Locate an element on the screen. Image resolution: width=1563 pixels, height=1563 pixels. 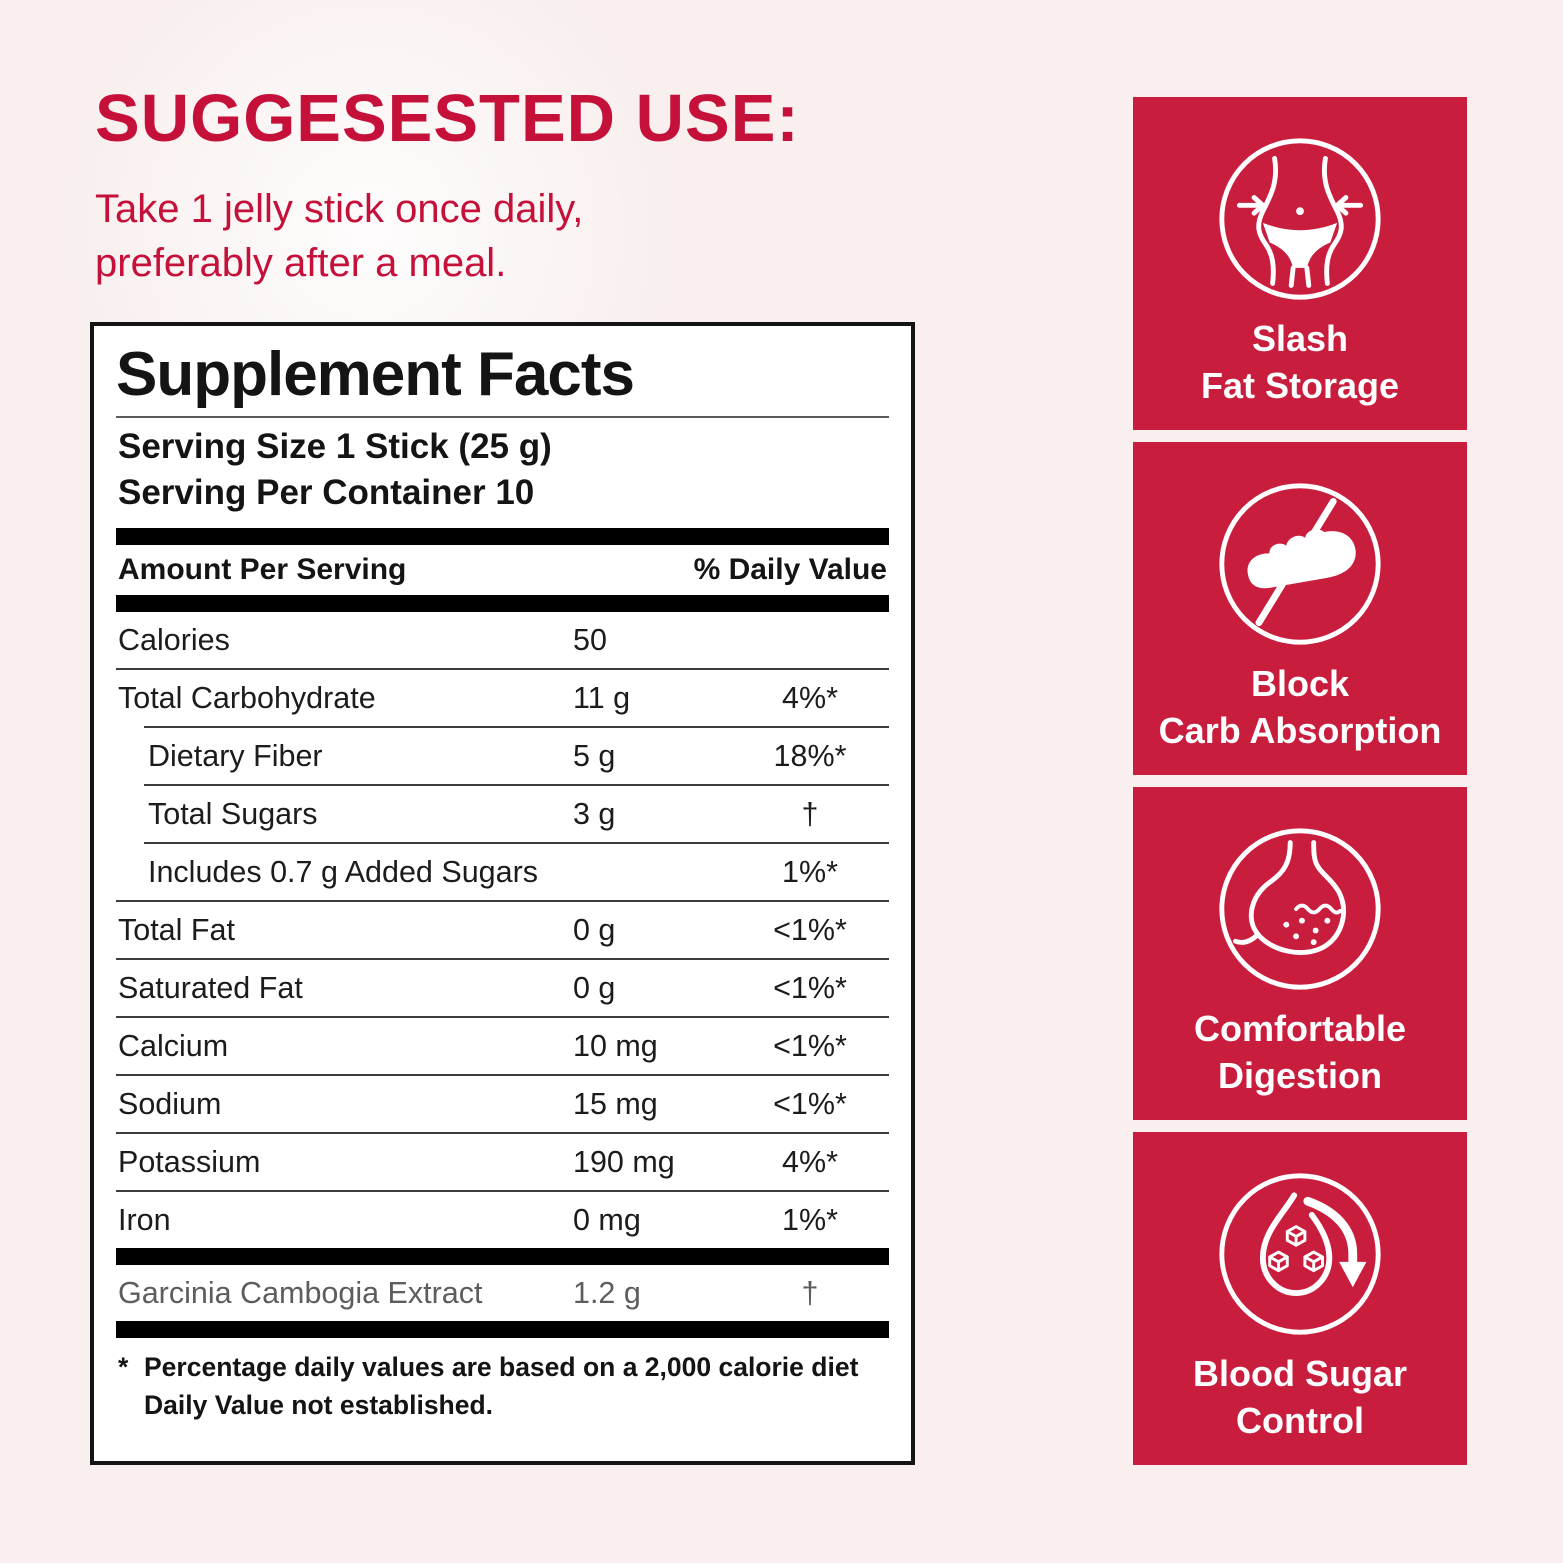
serving-size: Serving Size 1 Stick (25 g) is located at coordinates (335, 446).